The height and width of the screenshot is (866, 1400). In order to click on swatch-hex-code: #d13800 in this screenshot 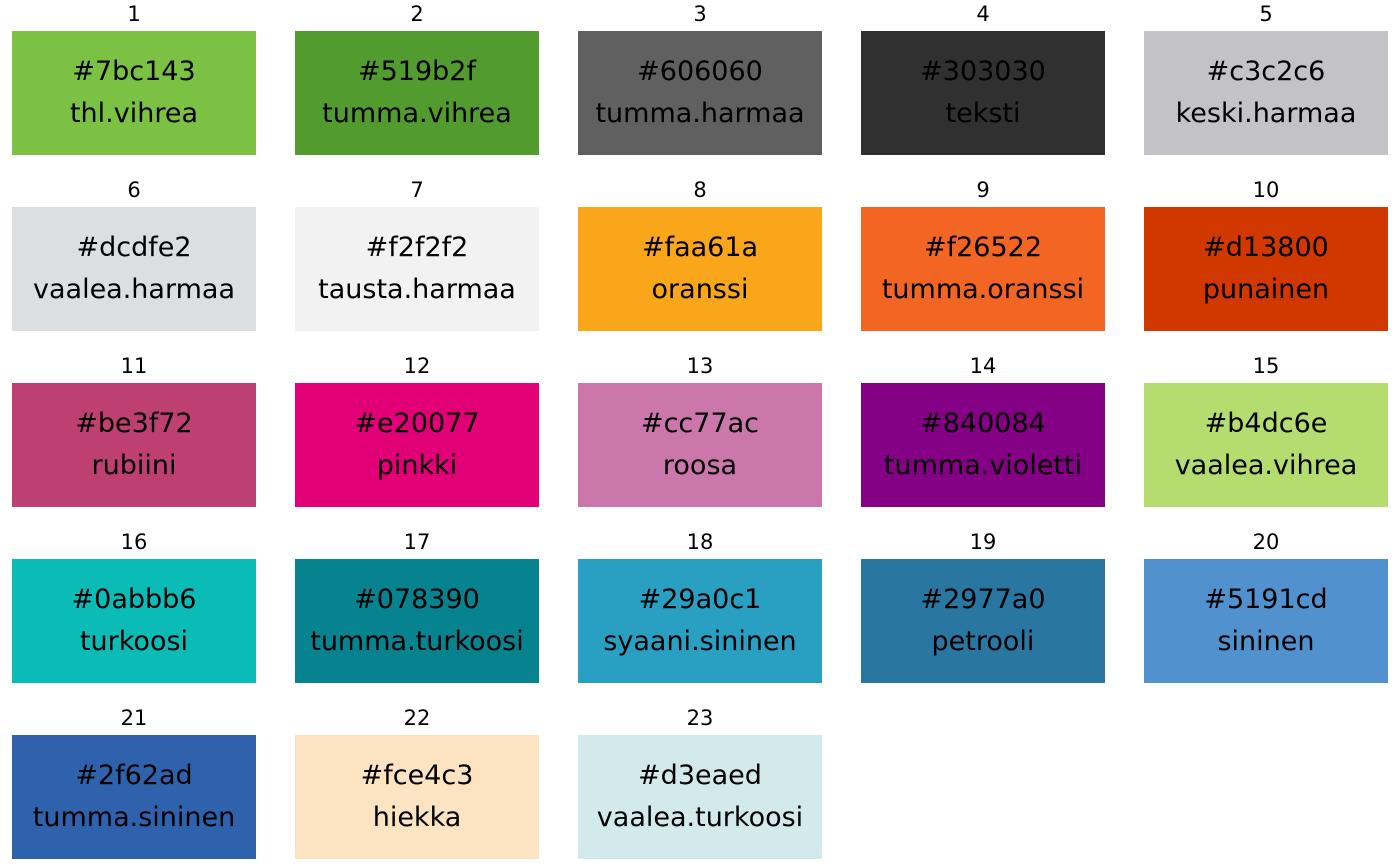, I will do `click(1266, 247)`.